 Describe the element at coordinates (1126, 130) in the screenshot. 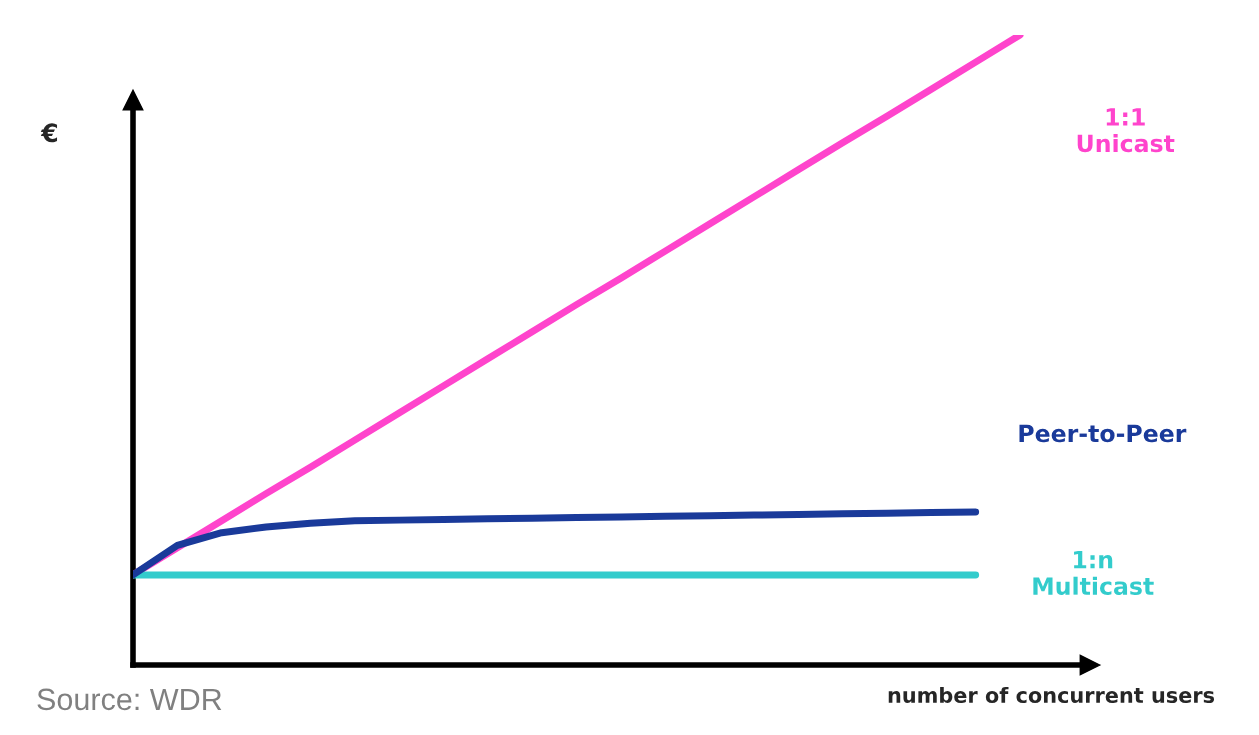

I see `text: 1:1 Unicast` at that location.